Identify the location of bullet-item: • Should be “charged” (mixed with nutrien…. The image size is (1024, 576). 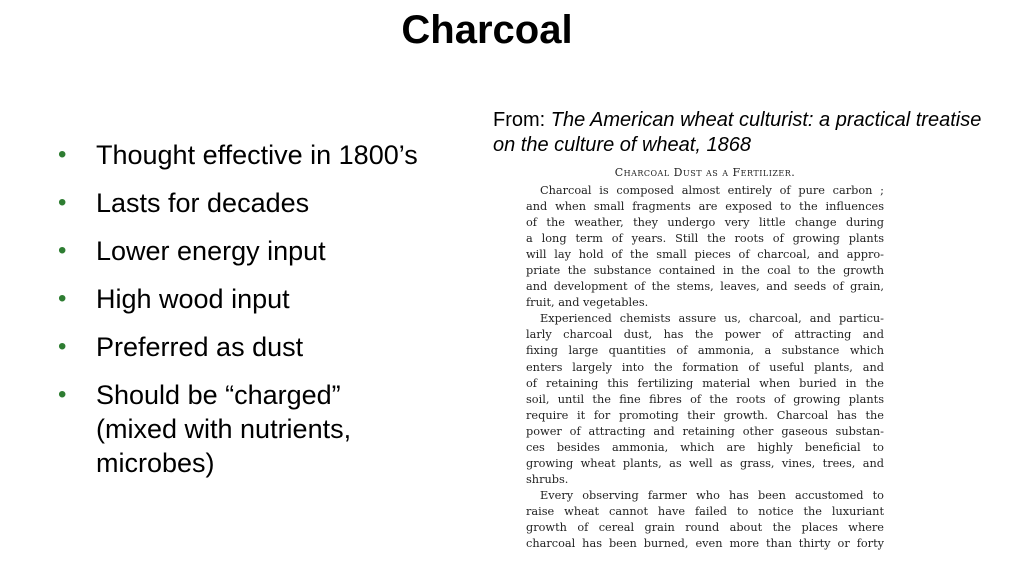
(205, 429).